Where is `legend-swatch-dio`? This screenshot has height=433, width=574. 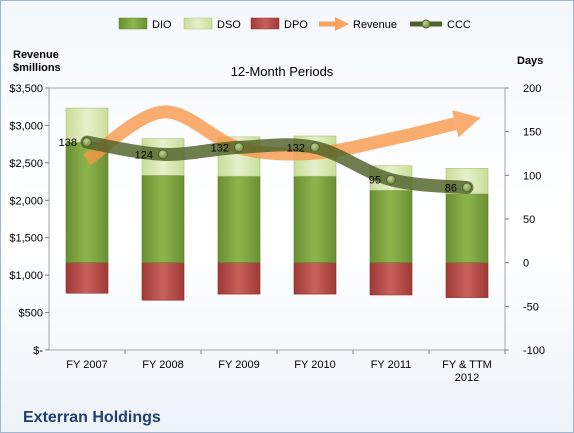 legend-swatch-dio is located at coordinates (133, 23).